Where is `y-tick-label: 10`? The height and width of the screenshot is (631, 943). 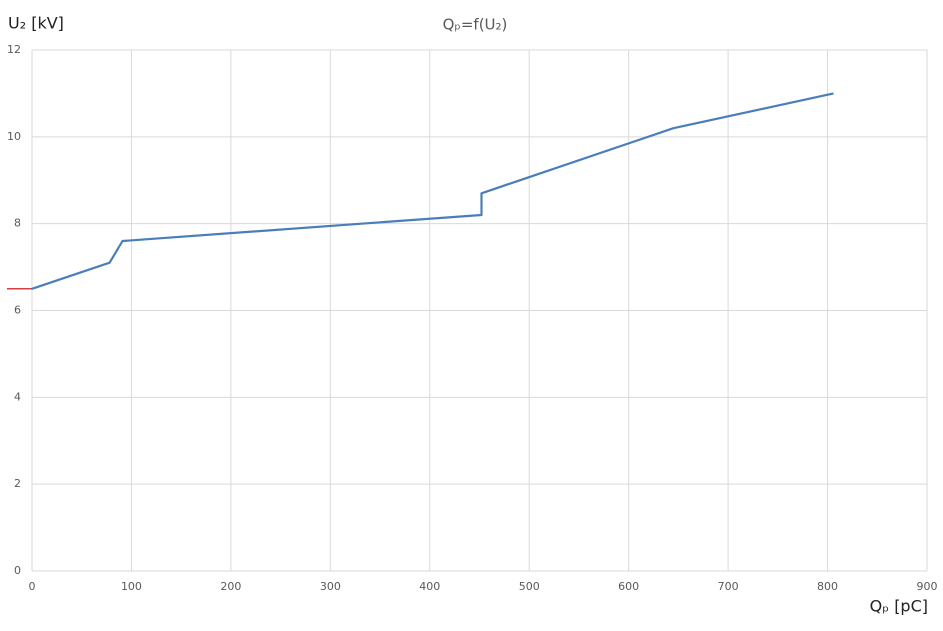
y-tick-label: 10 is located at coordinates (14, 136).